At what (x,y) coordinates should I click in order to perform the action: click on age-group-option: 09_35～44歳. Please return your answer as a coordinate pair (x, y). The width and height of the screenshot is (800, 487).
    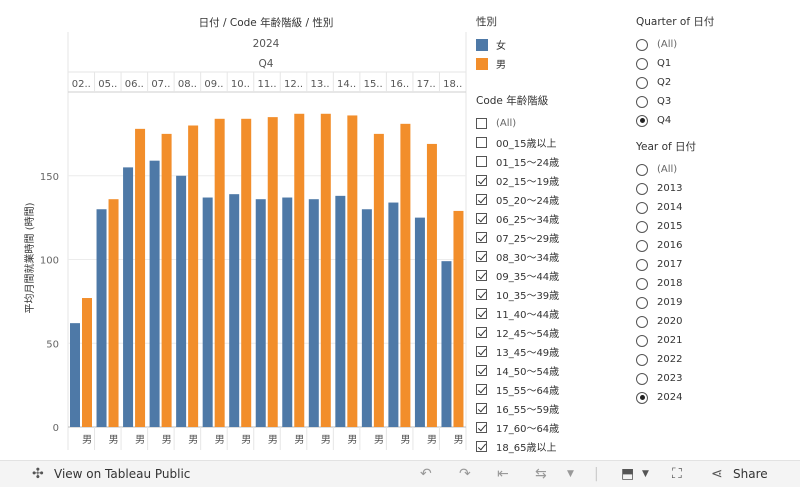
    Looking at the image, I should click on (517, 275).